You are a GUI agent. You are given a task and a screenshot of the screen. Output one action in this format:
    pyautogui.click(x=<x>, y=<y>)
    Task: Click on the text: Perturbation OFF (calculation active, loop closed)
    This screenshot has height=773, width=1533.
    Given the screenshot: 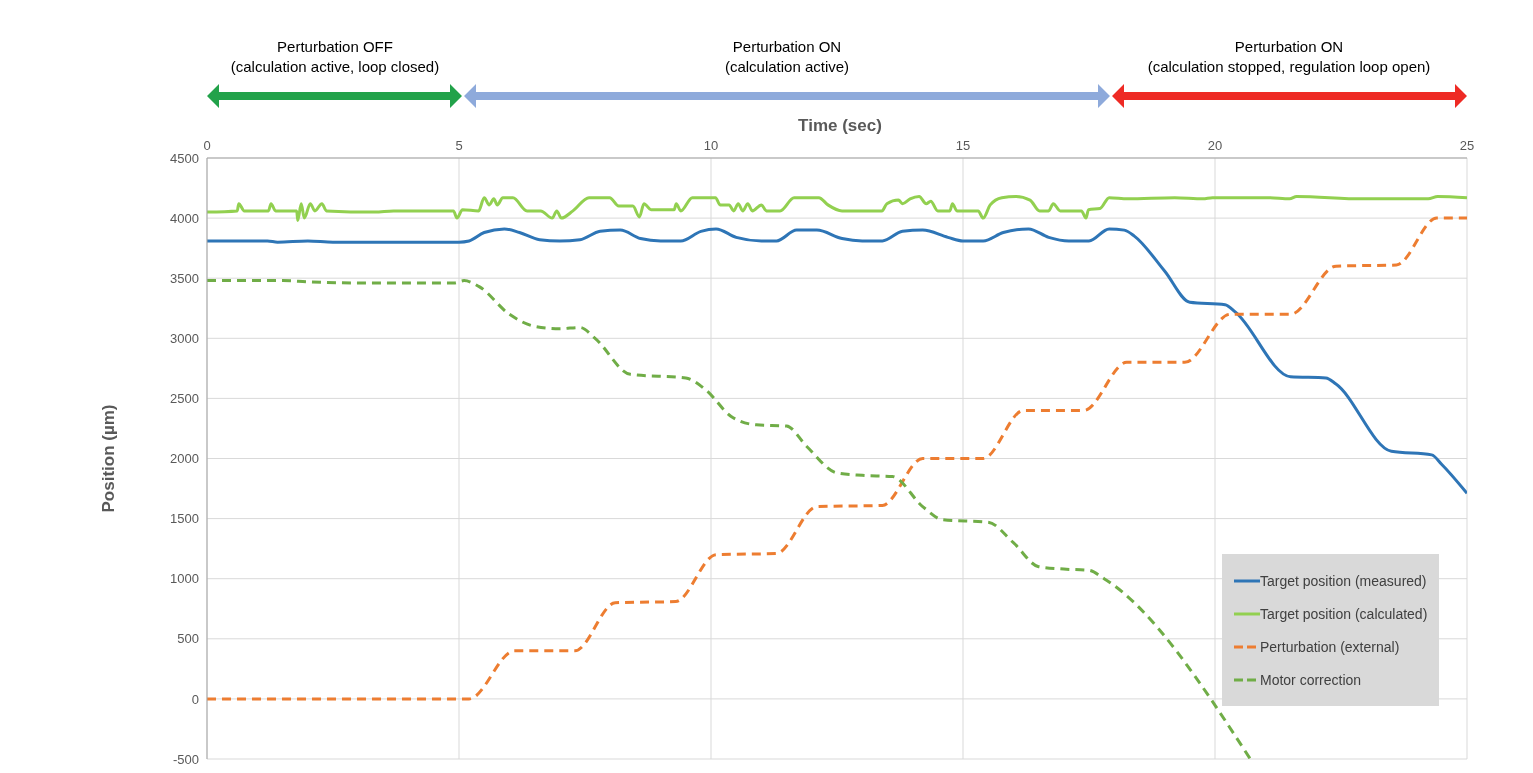 What is the action you would take?
    pyautogui.click(x=335, y=57)
    